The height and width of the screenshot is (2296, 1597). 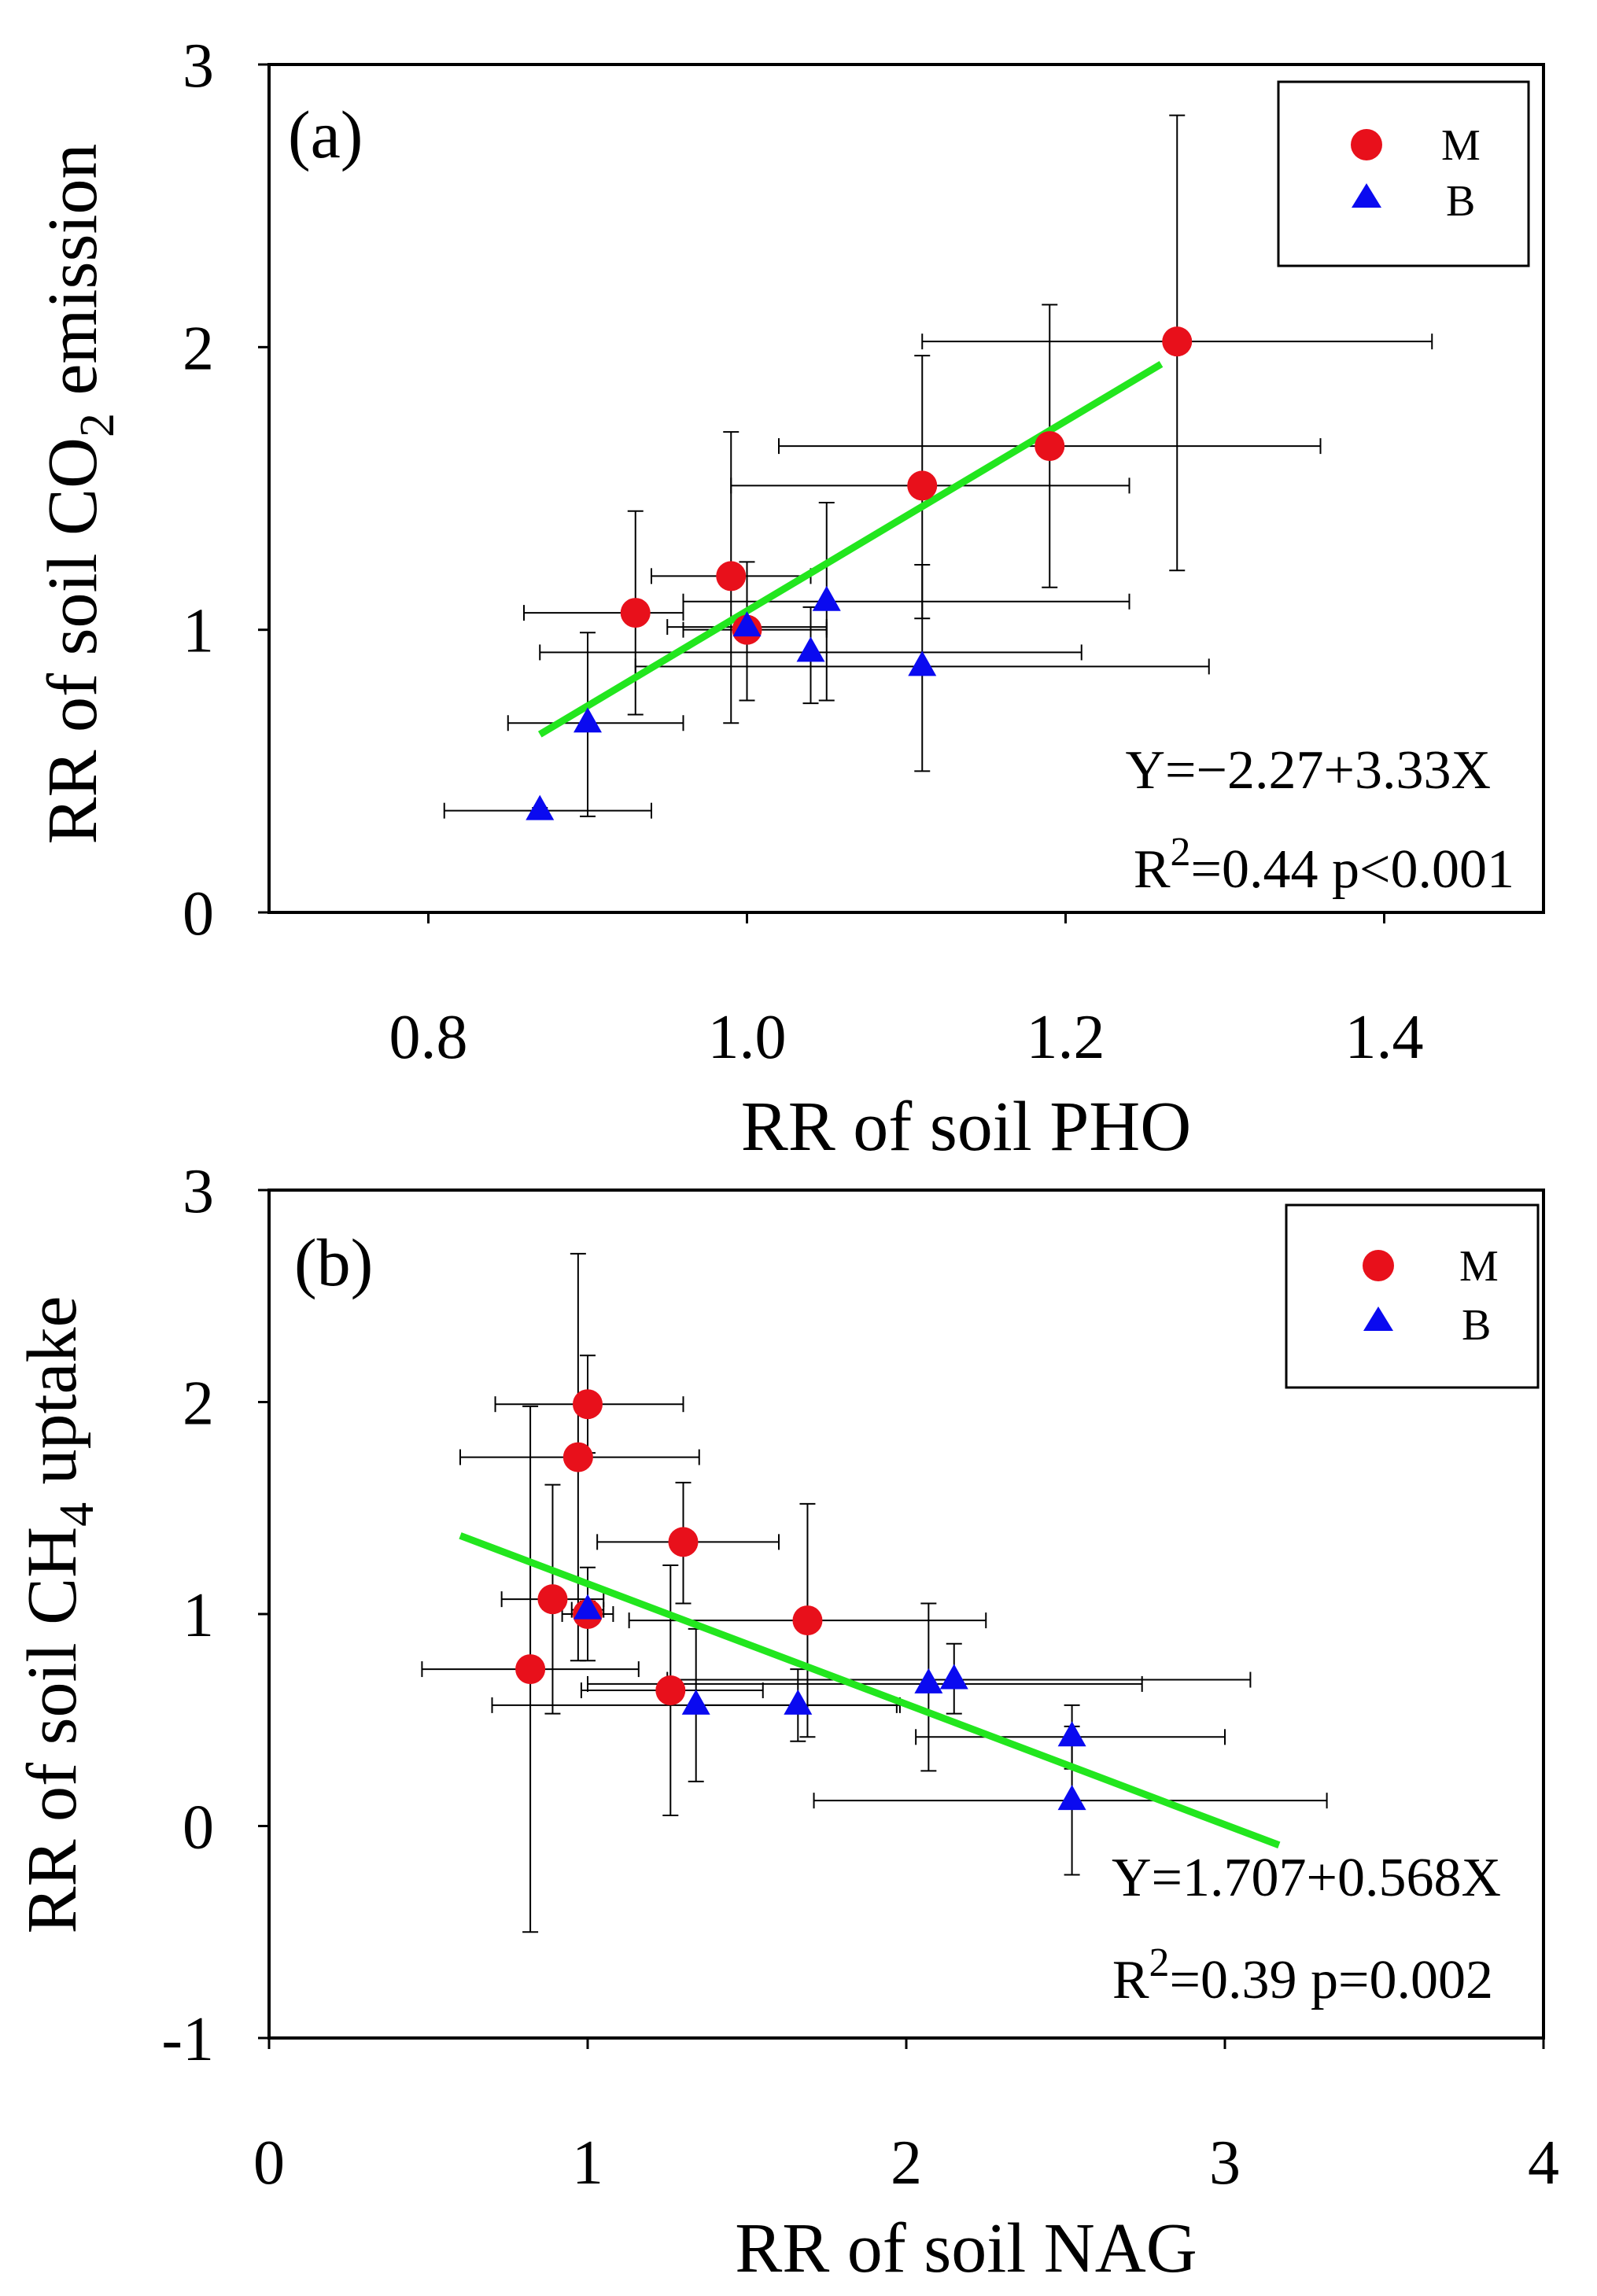 What do you see at coordinates (326, 134) in the screenshot?
I see `panel-label: (a)` at bounding box center [326, 134].